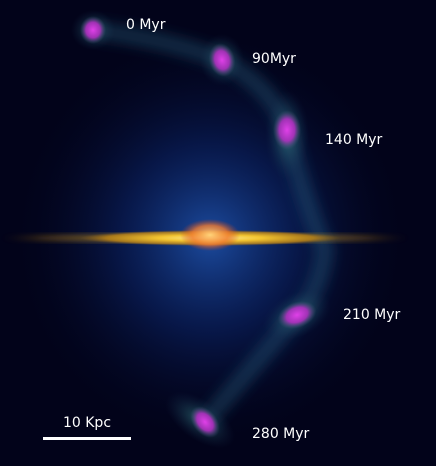 Image resolution: width=436 pixels, height=466 pixels. I want to click on time-label: 90Myr, so click(274, 59).